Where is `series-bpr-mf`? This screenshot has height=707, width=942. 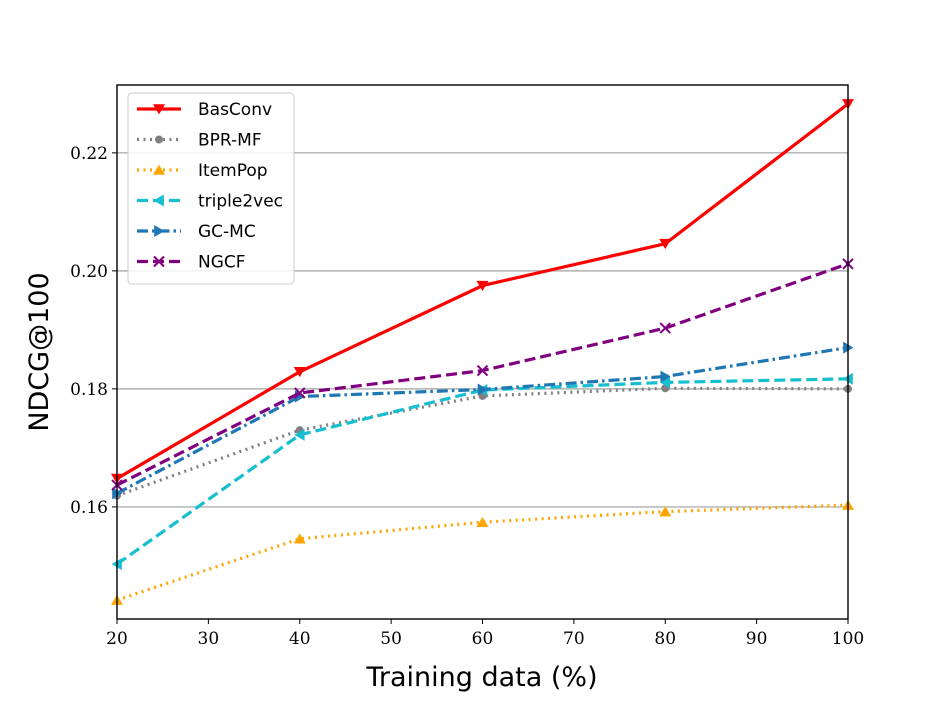
series-bpr-mf is located at coordinates (482, 442).